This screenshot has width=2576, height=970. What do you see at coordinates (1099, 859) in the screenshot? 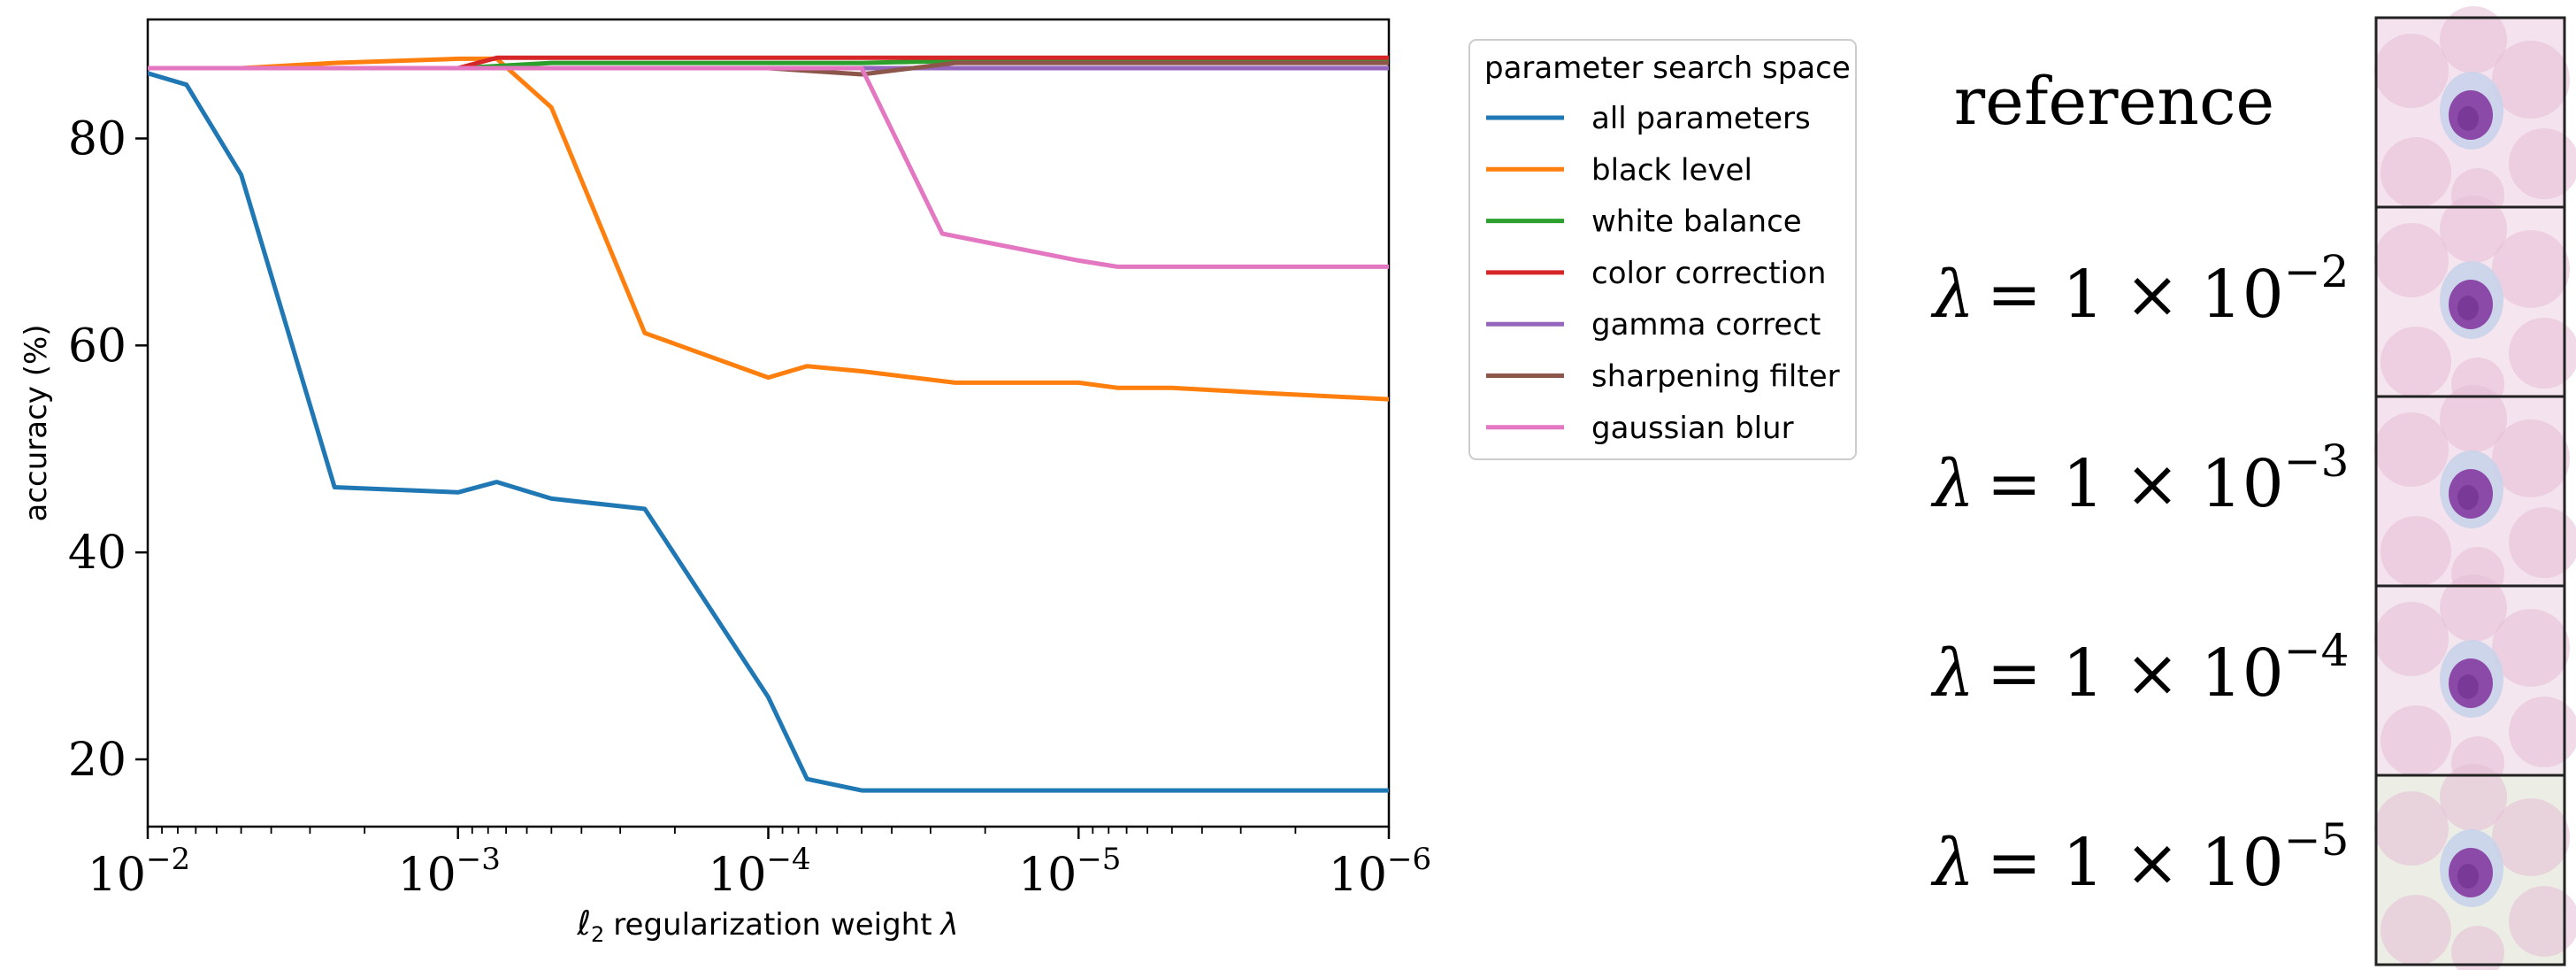
I see `x-tick-label-exponent: −5` at bounding box center [1099, 859].